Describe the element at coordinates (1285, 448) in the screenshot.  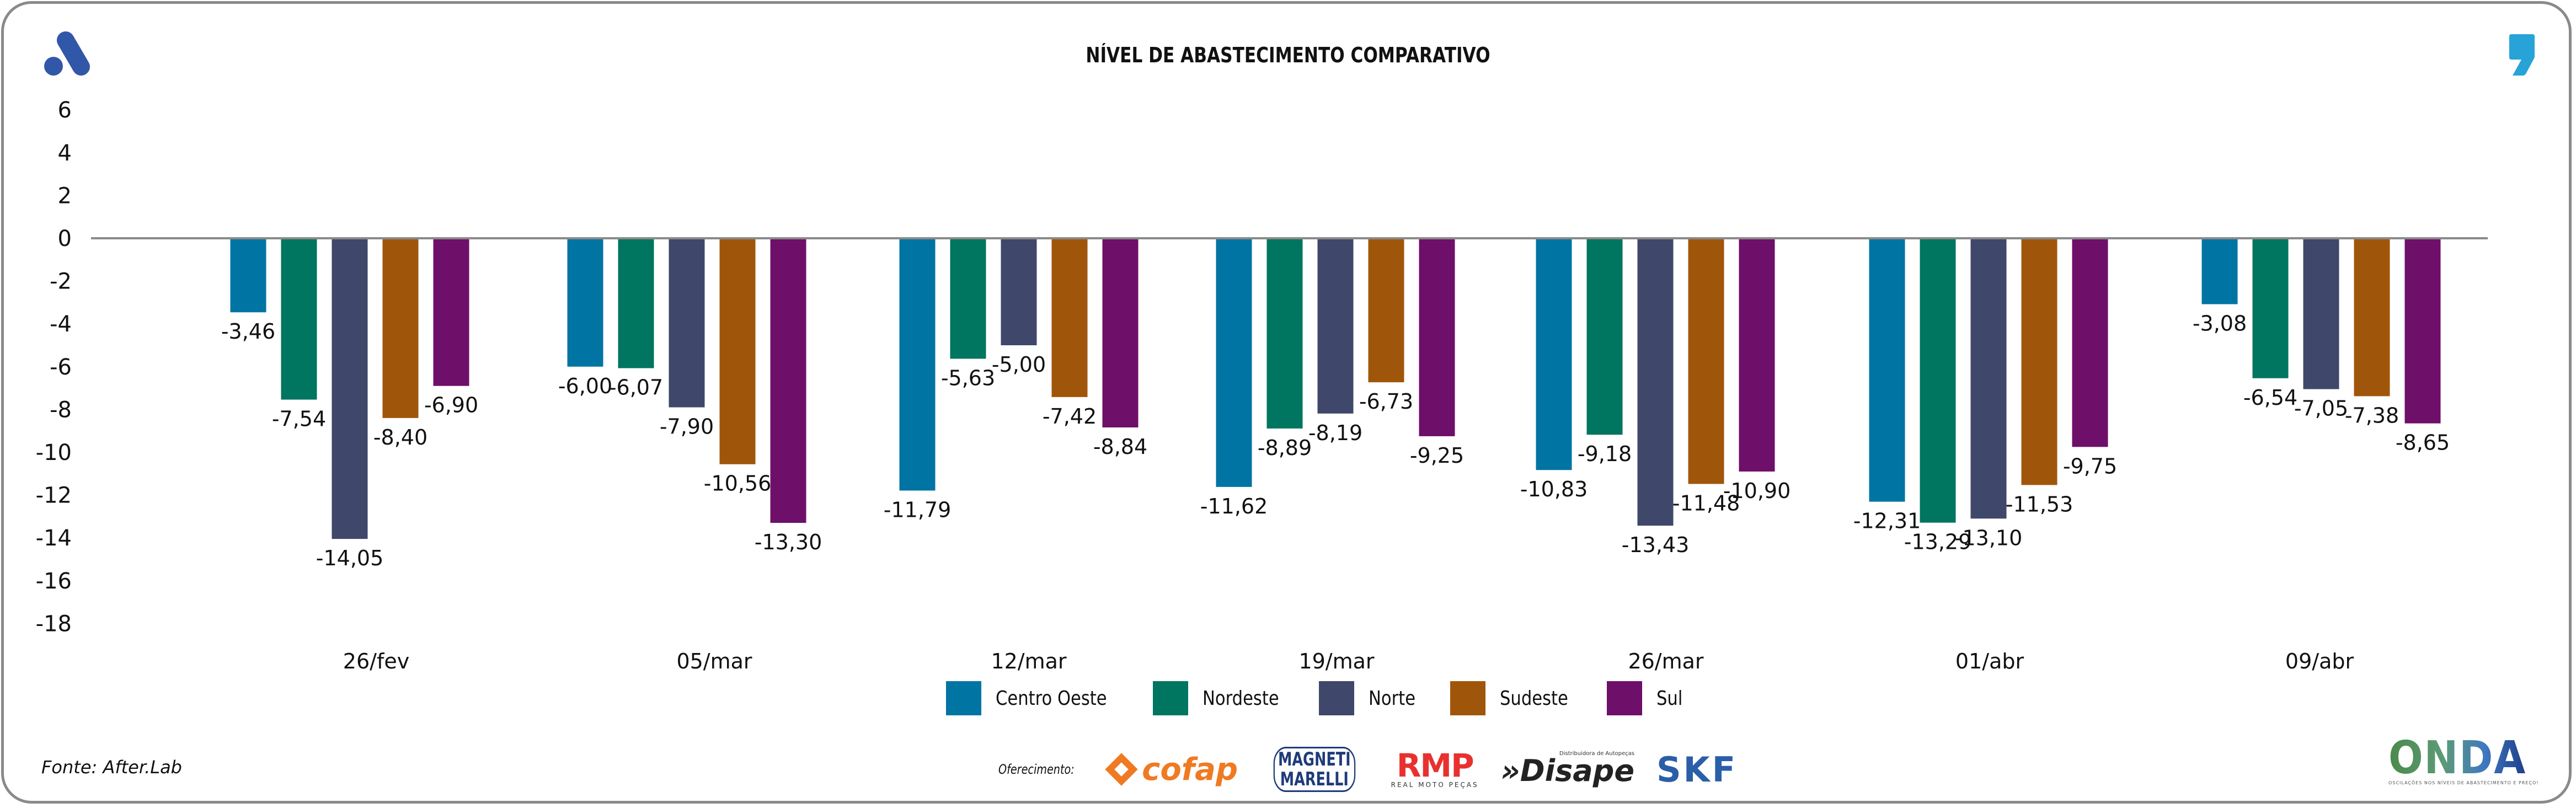
I see `data-label: -8,89` at that location.